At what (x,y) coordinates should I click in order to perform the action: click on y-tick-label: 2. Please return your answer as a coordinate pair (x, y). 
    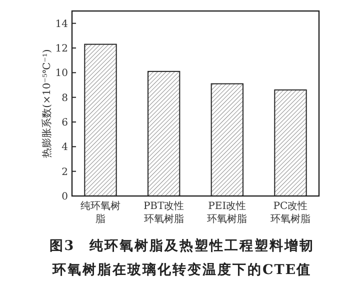
    Looking at the image, I should click on (65, 172).